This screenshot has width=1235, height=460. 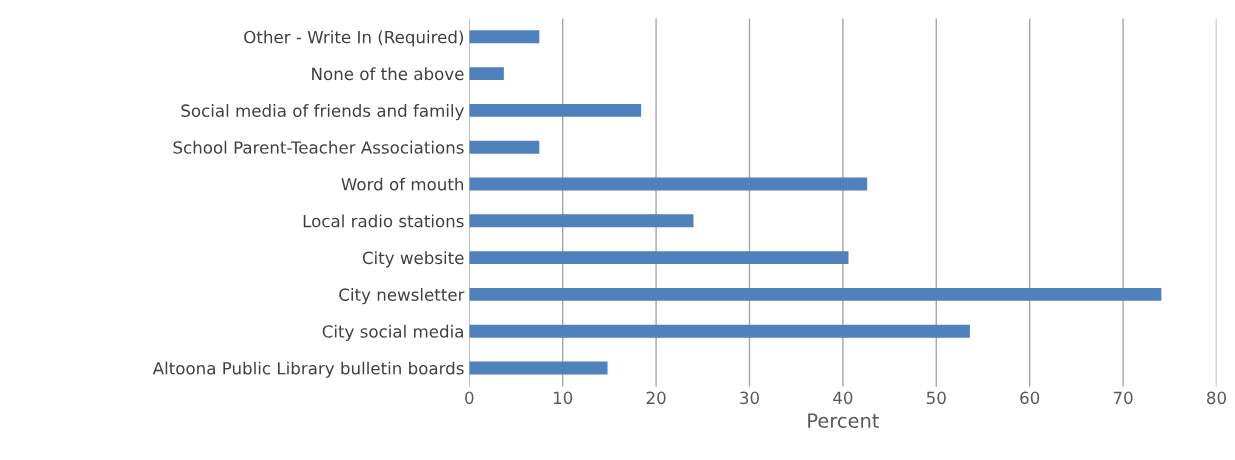 What do you see at coordinates (469, 398) in the screenshot?
I see `x-tick-label: 0` at bounding box center [469, 398].